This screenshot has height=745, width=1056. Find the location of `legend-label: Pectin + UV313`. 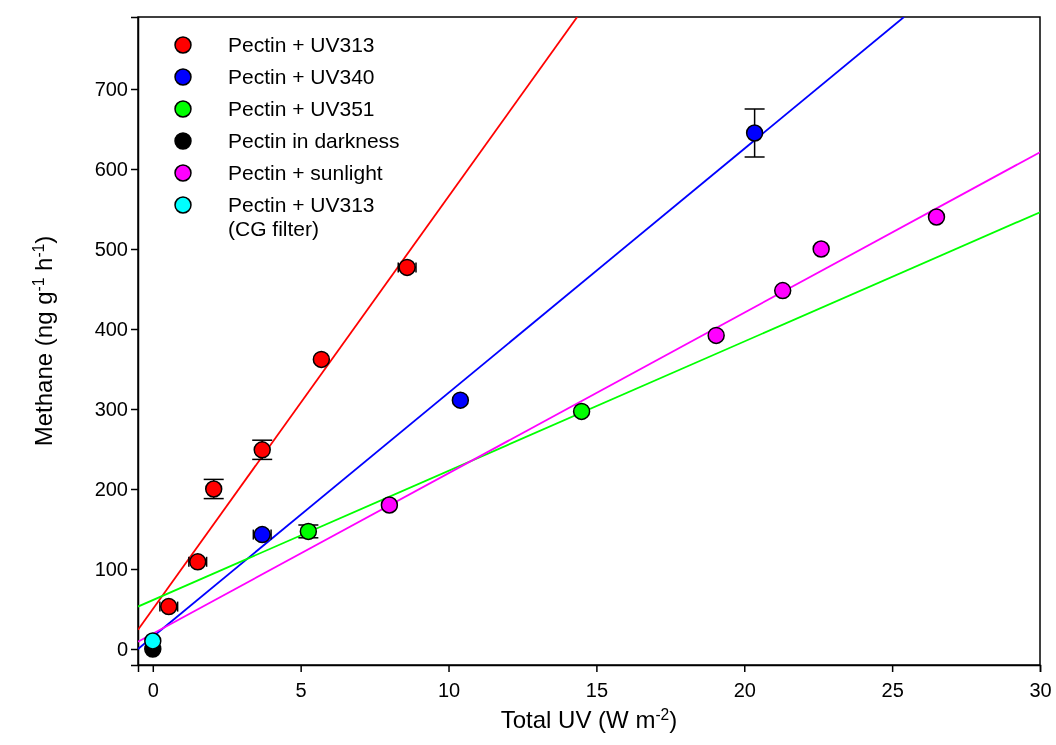

legend-label: Pectin + UV313 is located at coordinates (301, 44).